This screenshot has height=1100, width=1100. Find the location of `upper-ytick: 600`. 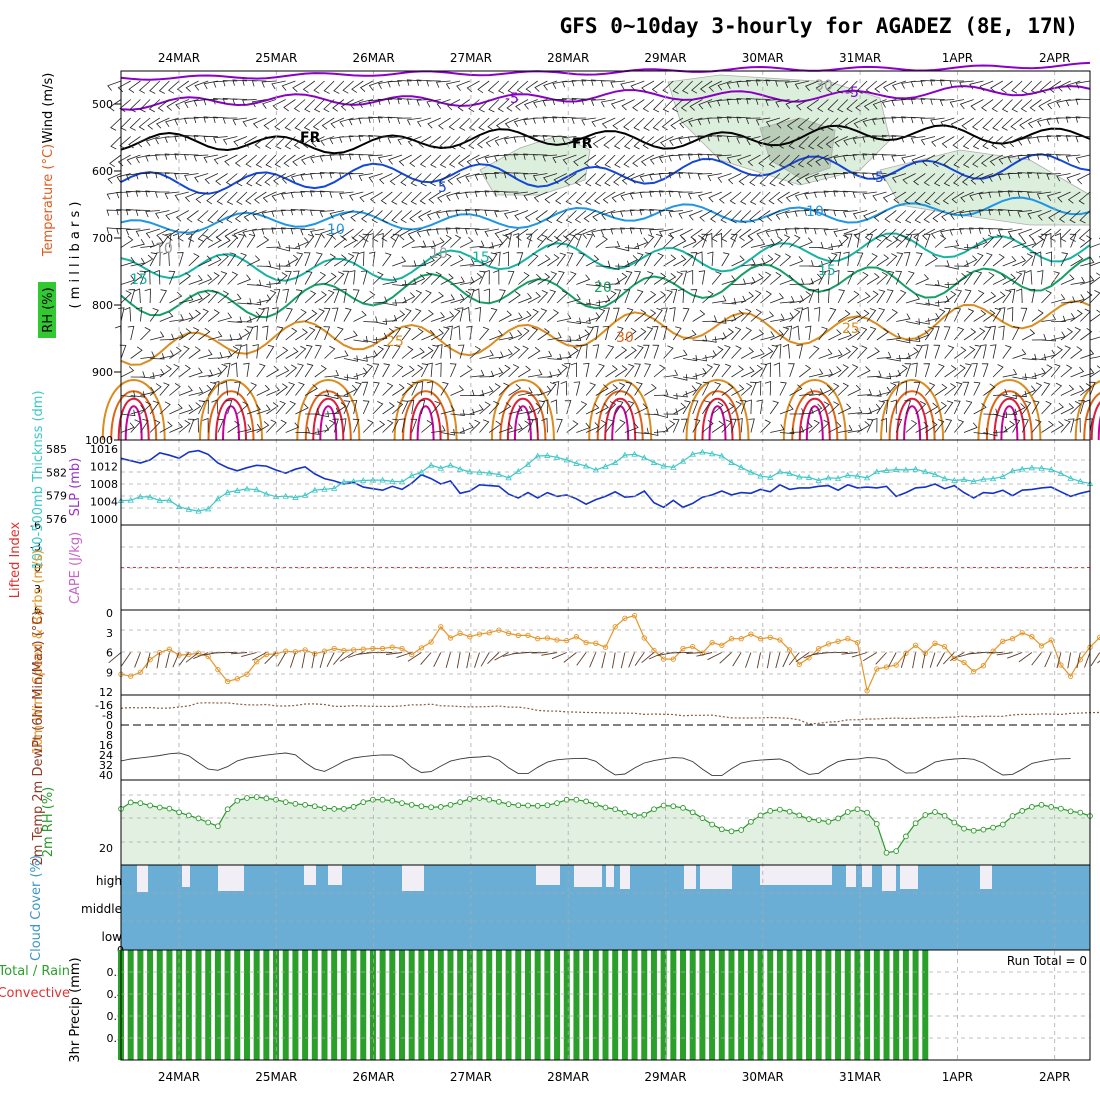

upper-ytick: 600 is located at coordinates (102, 171).